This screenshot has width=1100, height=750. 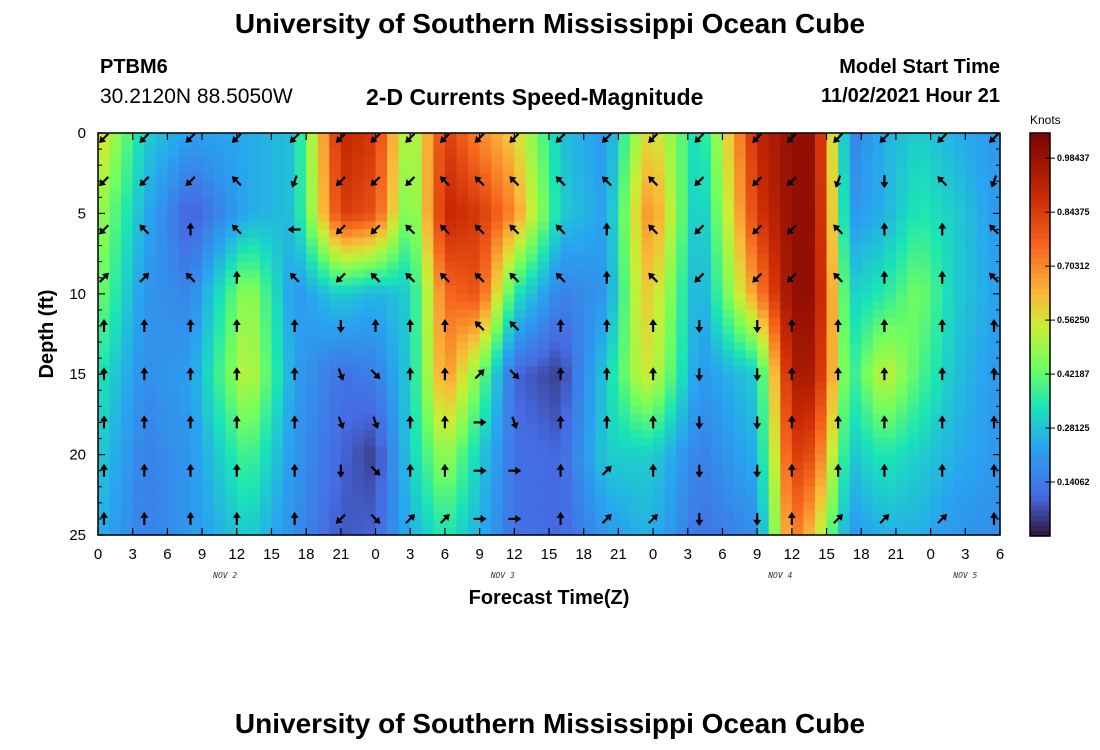 I want to click on colorbar-tick-label: 0.56250, so click(x=1073, y=320).